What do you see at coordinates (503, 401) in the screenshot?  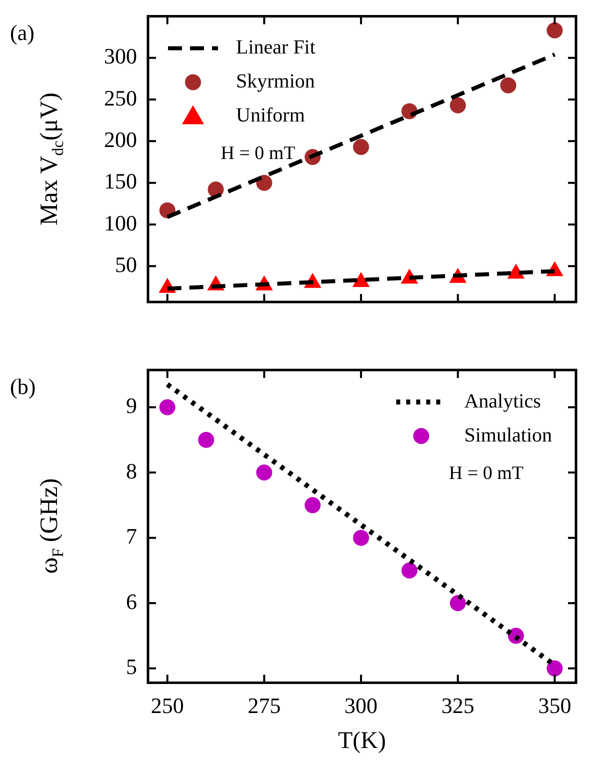 I see `legend-label: Analytics` at bounding box center [503, 401].